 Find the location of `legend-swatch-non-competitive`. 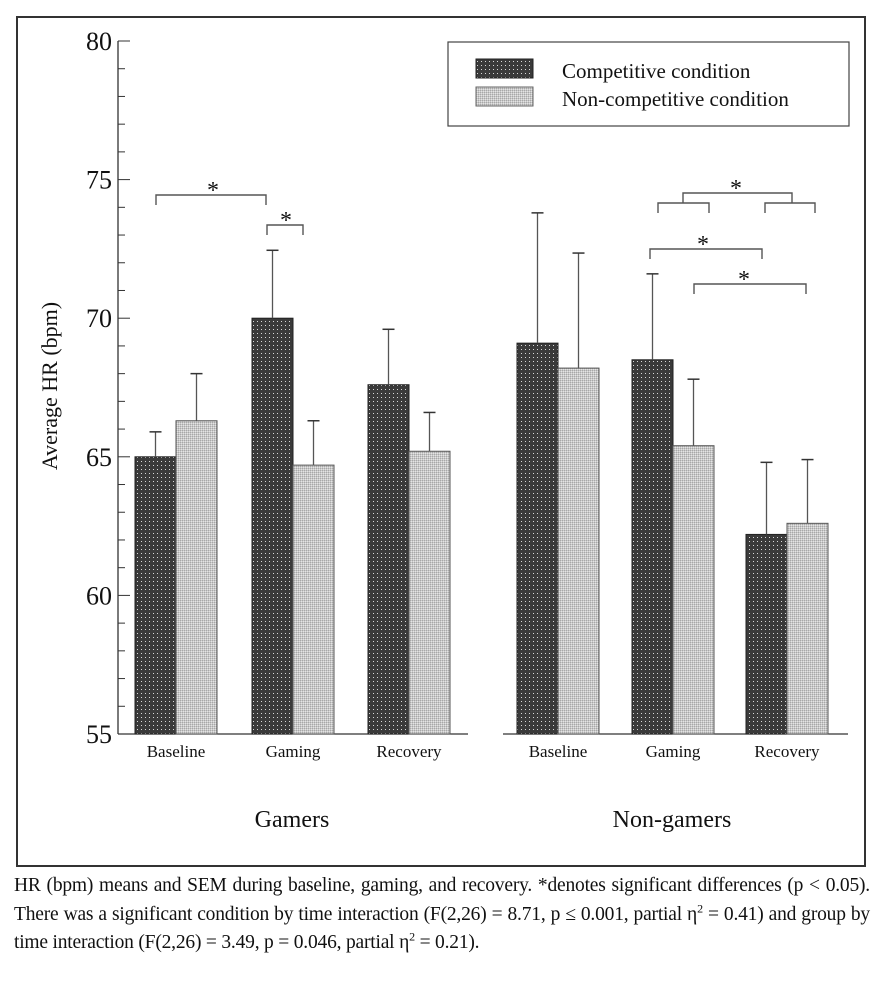

legend-swatch-non-competitive is located at coordinates (504, 96).